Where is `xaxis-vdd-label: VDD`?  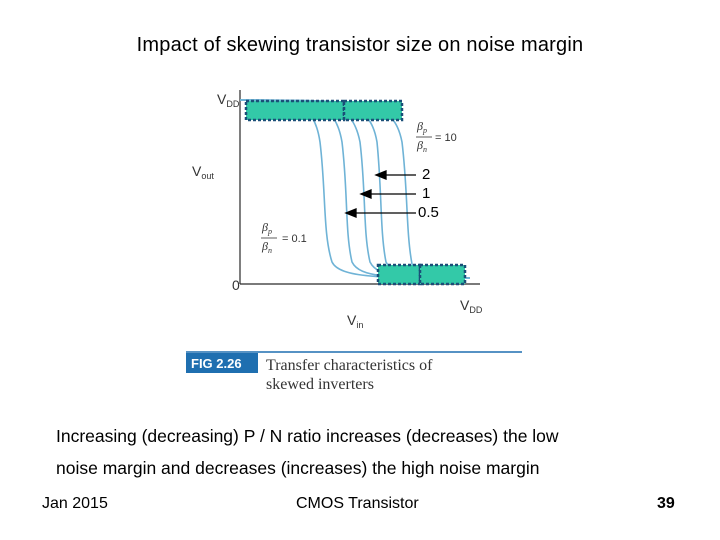 xaxis-vdd-label: VDD is located at coordinates (471, 306).